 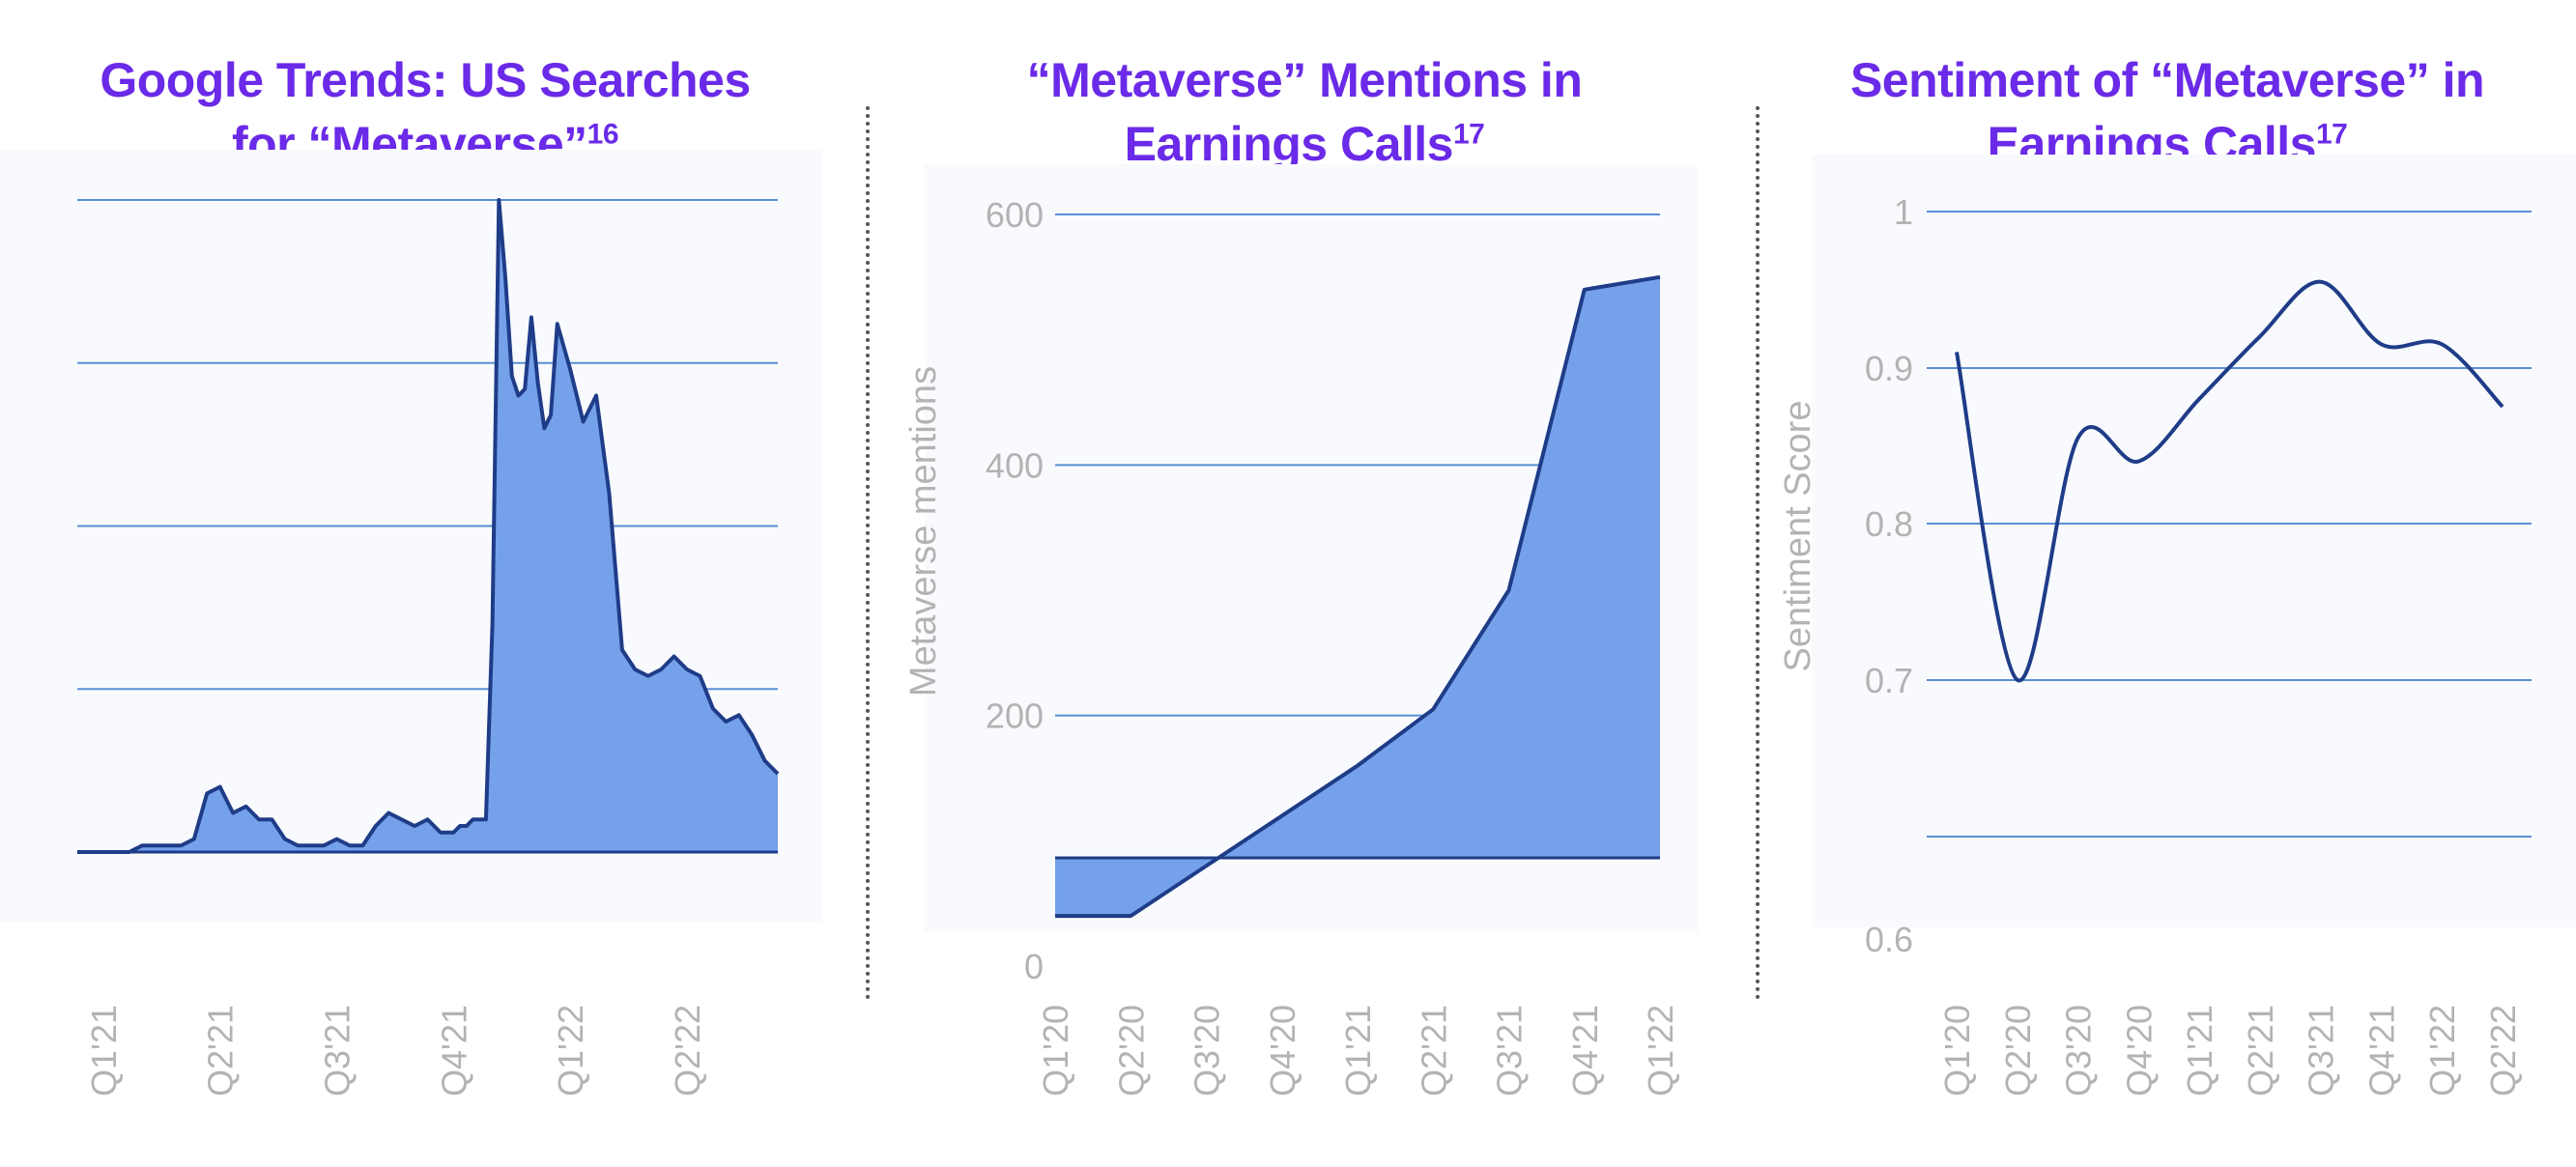 What do you see at coordinates (924, 531) in the screenshot?
I see `y-axis-label: Metaverse mentions` at bounding box center [924, 531].